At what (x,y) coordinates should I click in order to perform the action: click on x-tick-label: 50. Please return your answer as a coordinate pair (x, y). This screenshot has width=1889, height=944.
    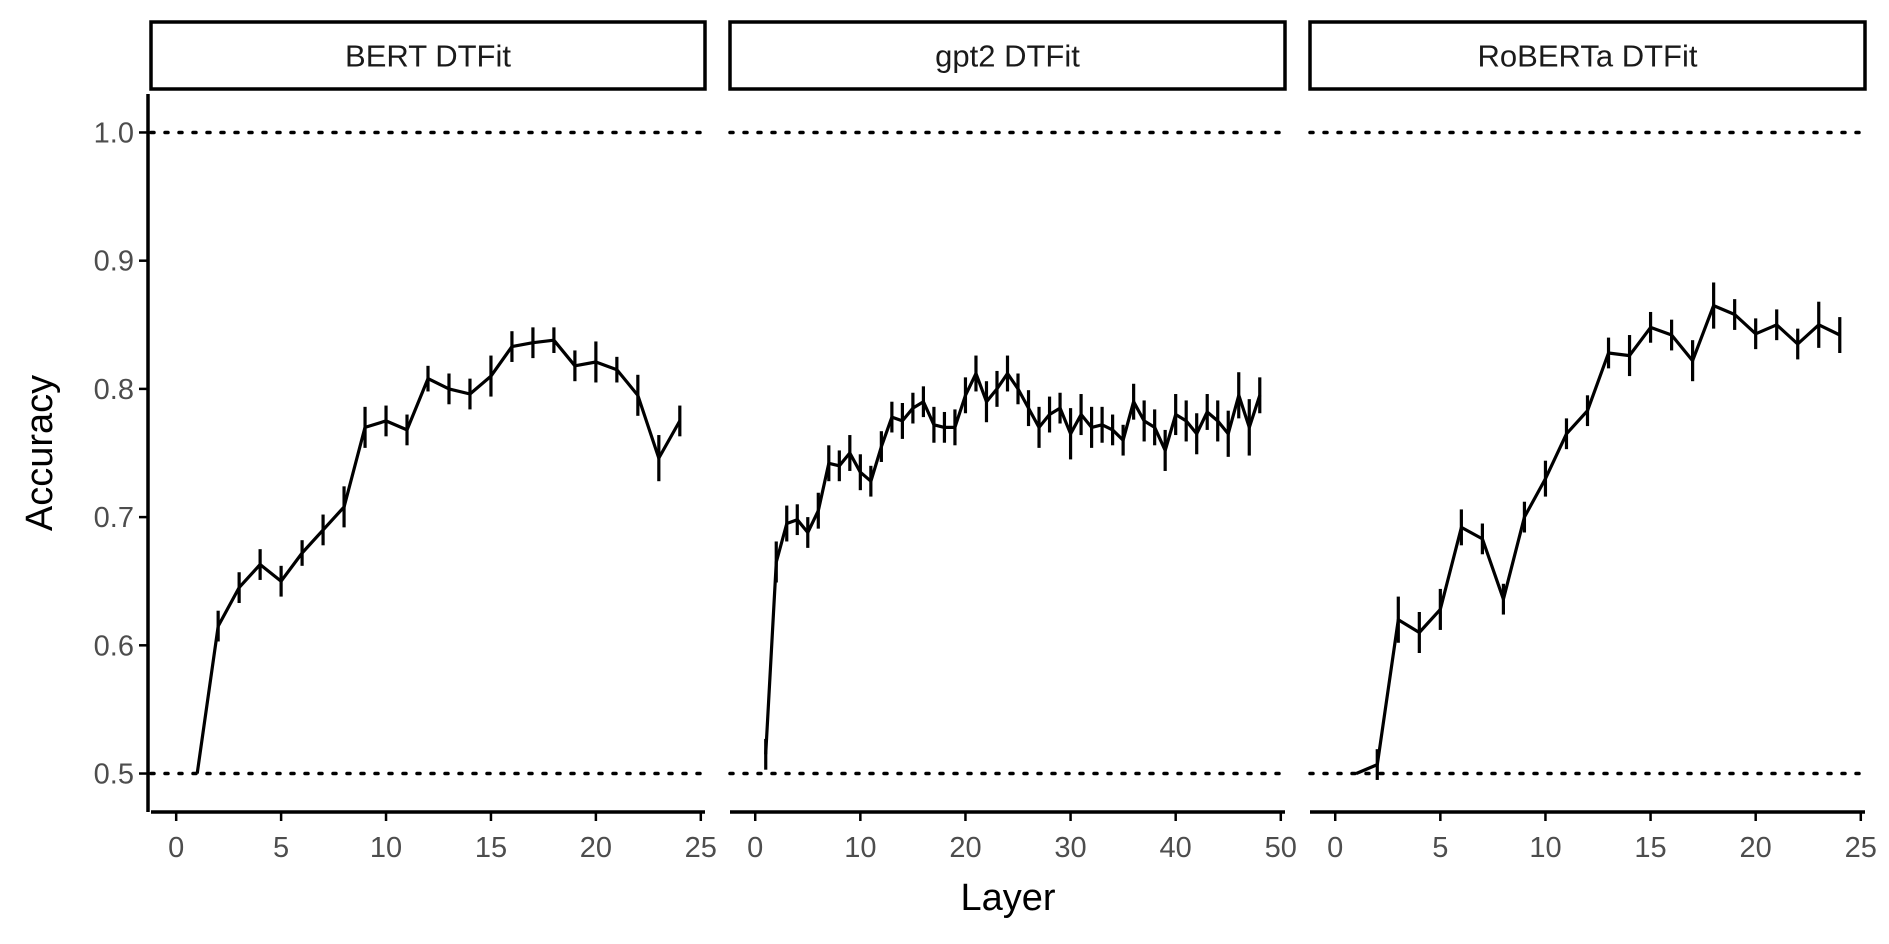
    Looking at the image, I should click on (1281, 848).